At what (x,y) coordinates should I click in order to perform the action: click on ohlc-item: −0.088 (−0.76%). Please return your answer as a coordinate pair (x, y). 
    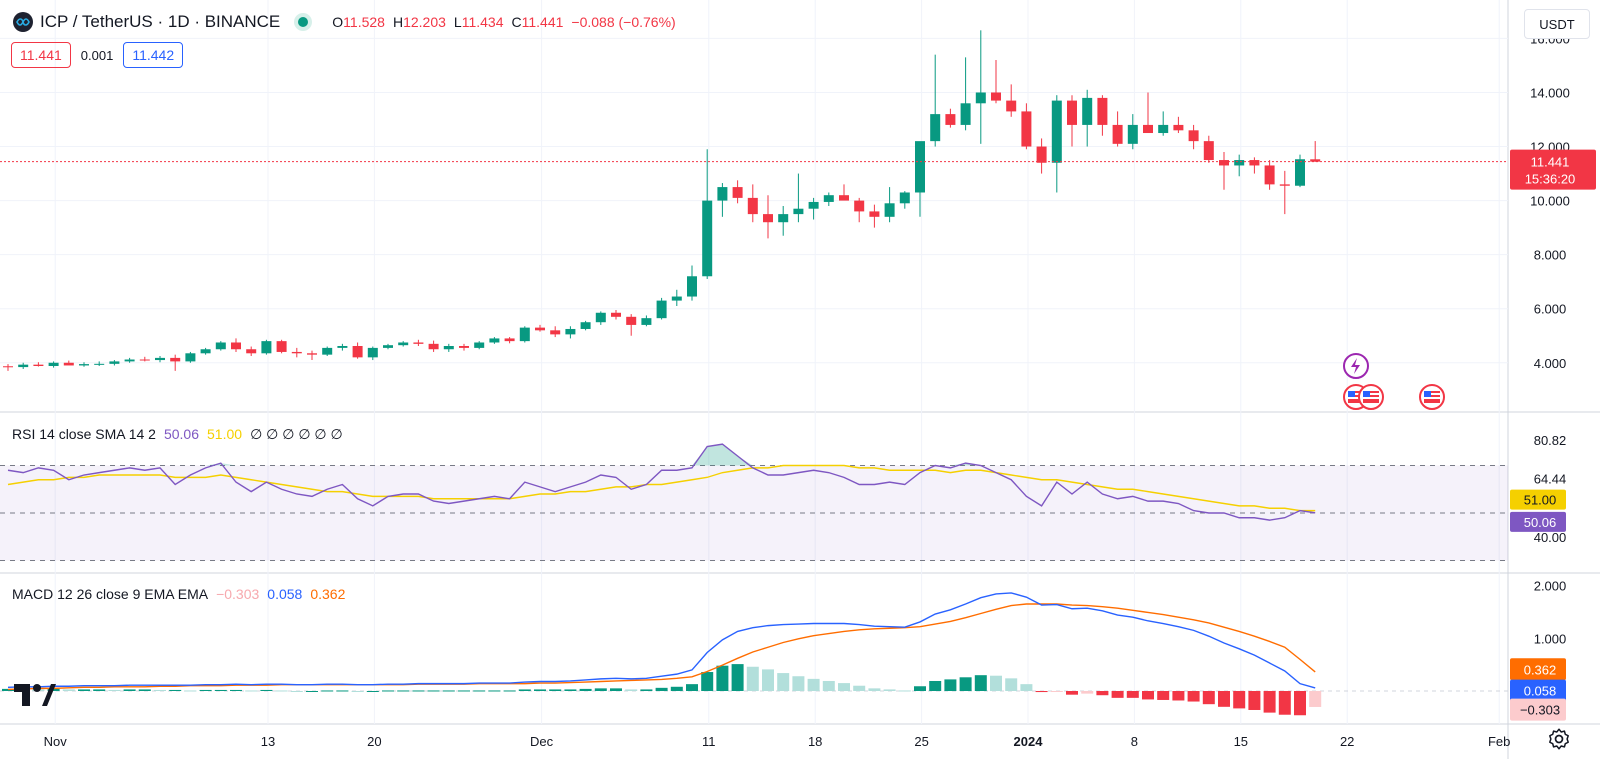
    Looking at the image, I should click on (623, 22).